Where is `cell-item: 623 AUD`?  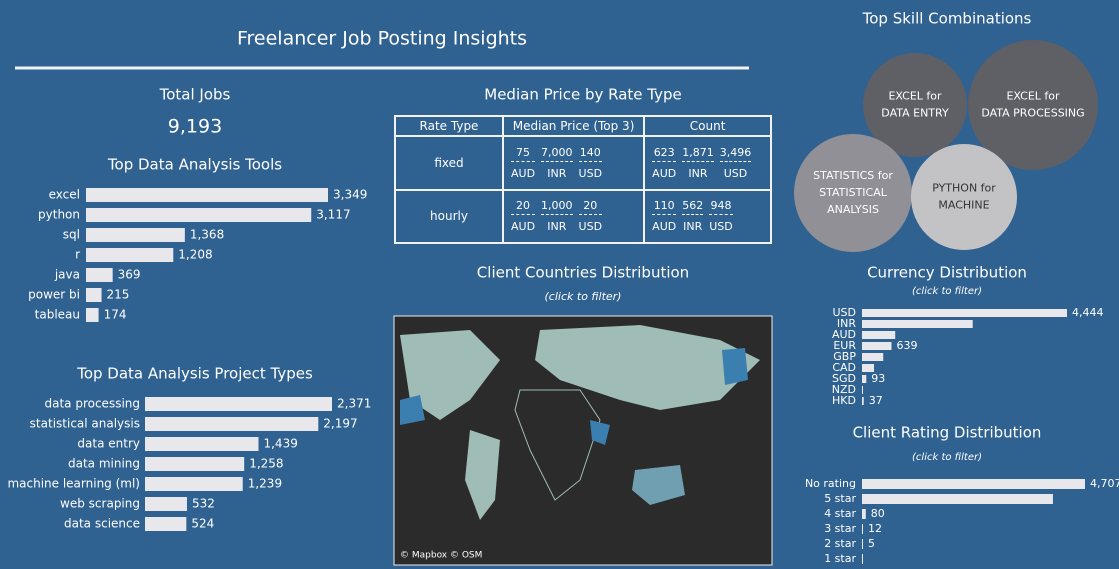
cell-item: 623 AUD is located at coordinates (664, 163).